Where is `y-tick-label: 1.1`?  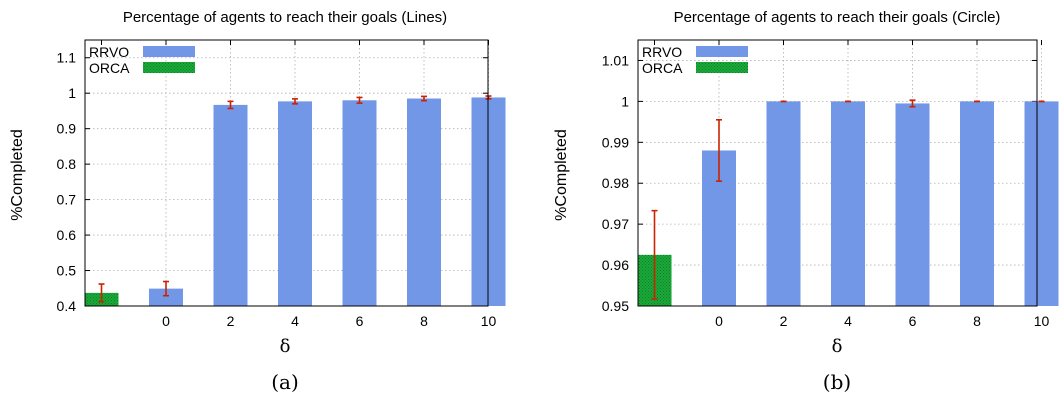 y-tick-label: 1.1 is located at coordinates (67, 58).